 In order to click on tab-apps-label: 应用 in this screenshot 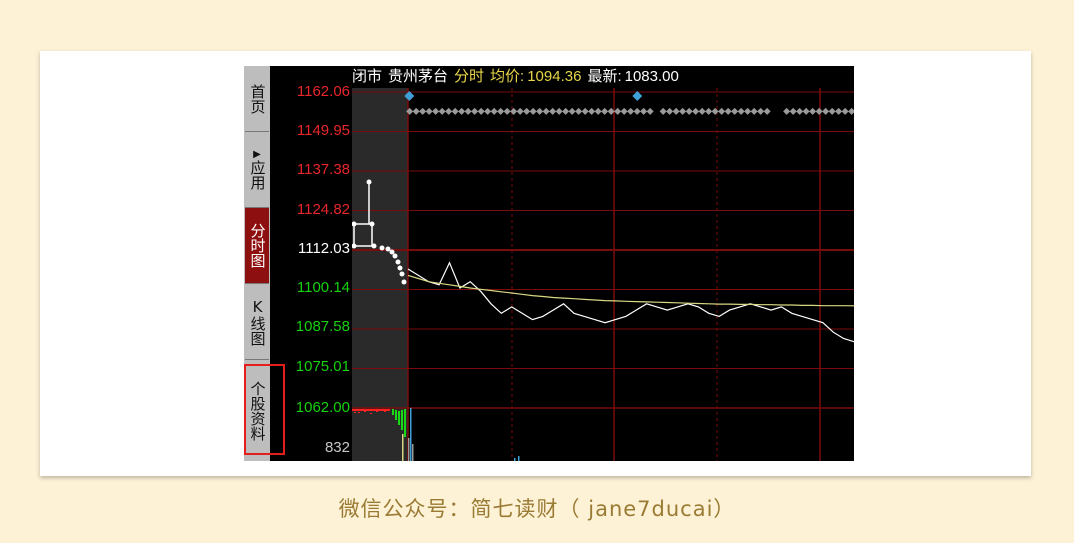, I will do `click(257, 175)`.